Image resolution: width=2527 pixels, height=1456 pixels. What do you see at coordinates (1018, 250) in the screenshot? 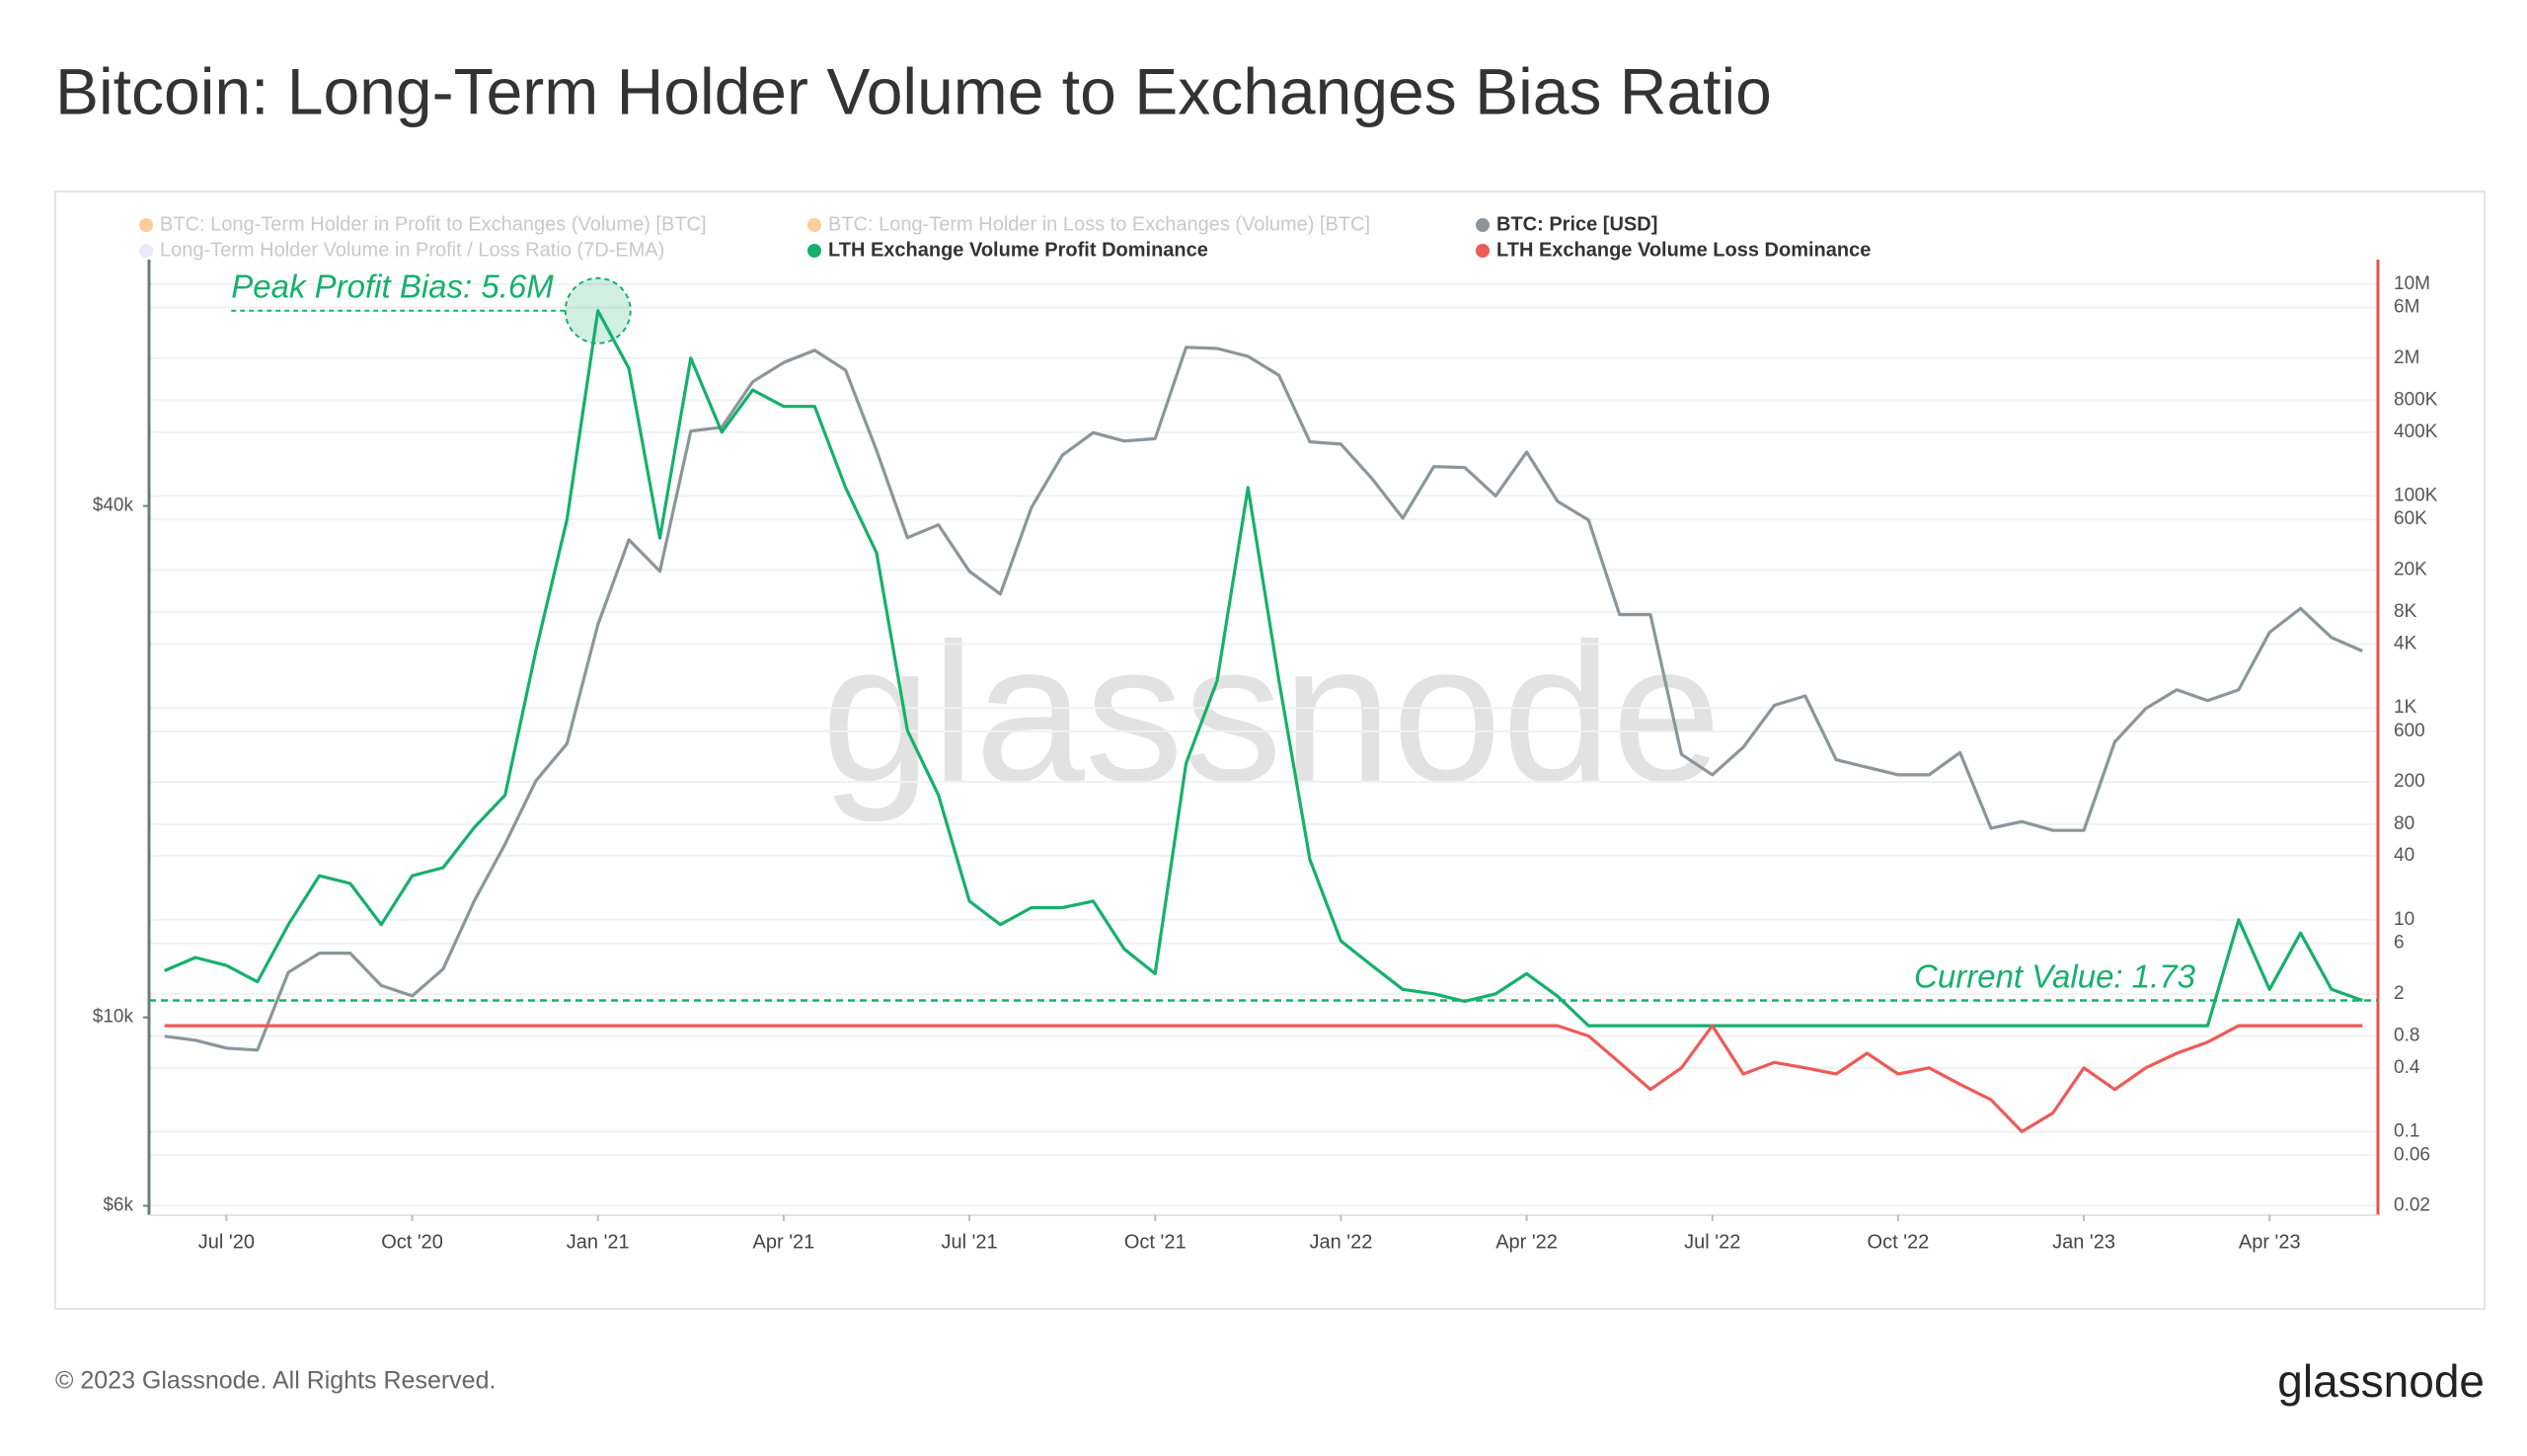
I see `legend-label: LTH Exchange Volume Profit Dominance` at bounding box center [1018, 250].